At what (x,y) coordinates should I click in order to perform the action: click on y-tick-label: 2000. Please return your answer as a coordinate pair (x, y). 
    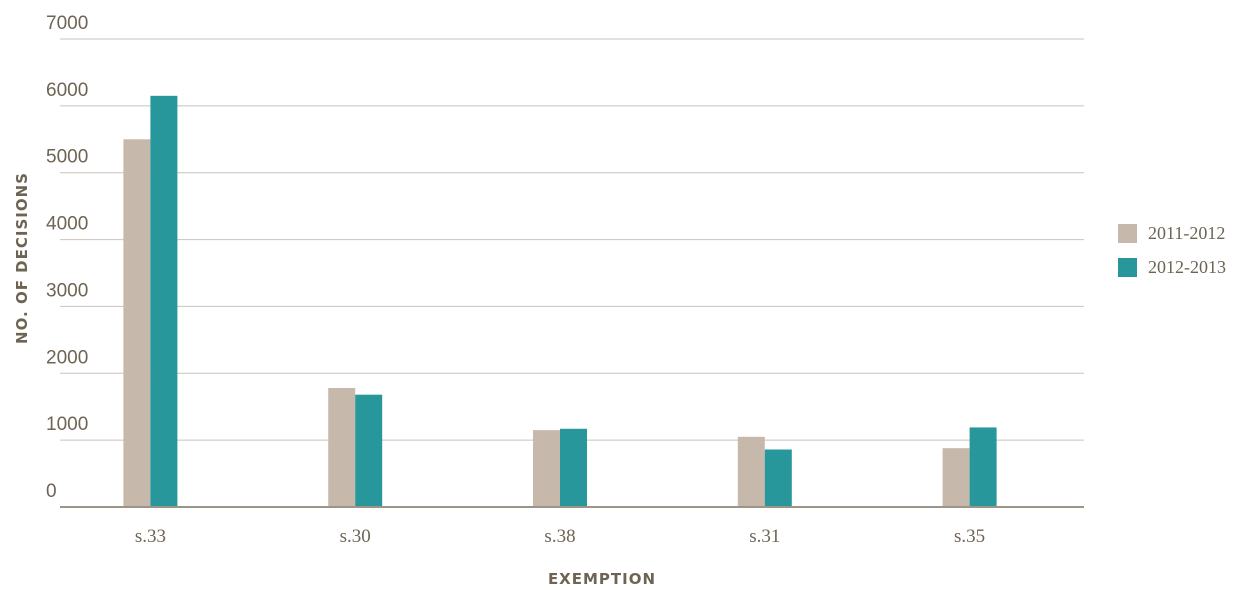
    Looking at the image, I should click on (67, 357).